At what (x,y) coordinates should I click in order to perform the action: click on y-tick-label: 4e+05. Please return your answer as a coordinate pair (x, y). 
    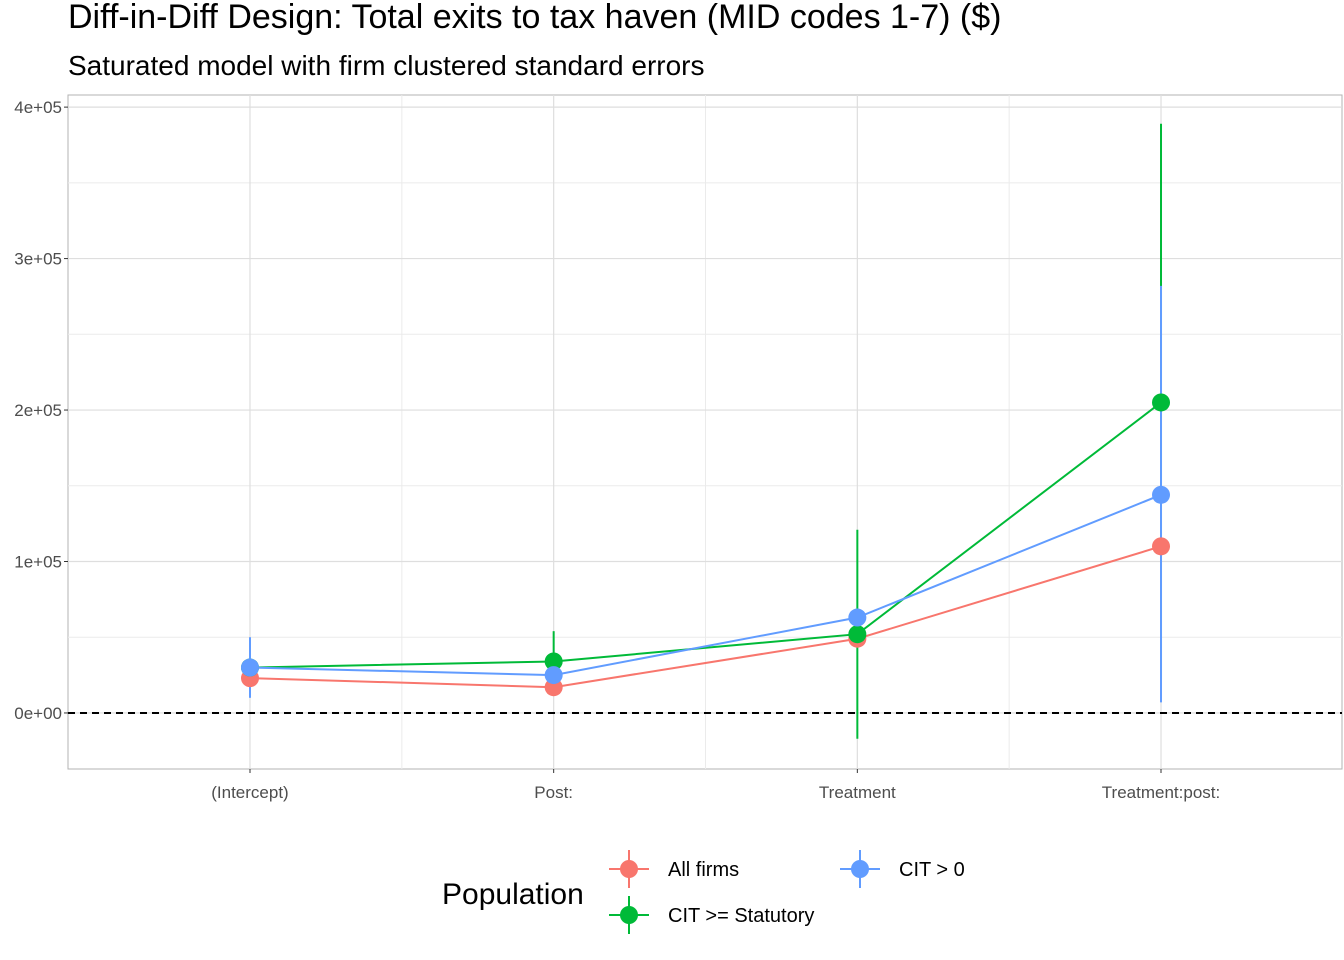
    Looking at the image, I should click on (38, 107).